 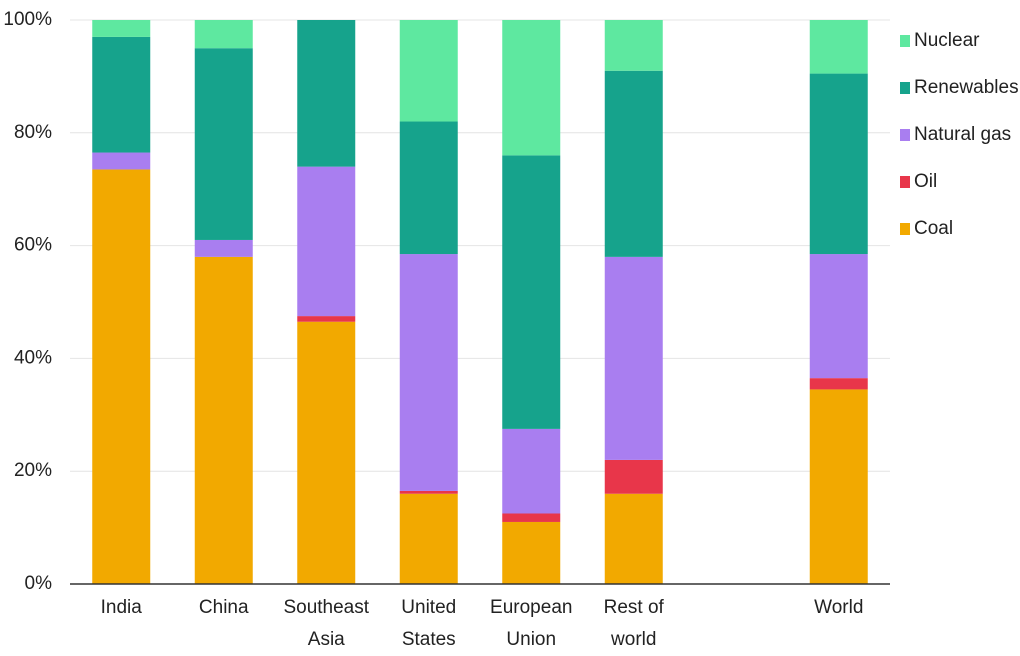 I want to click on x-tick-label: Southeast Asia, so click(x=326, y=623).